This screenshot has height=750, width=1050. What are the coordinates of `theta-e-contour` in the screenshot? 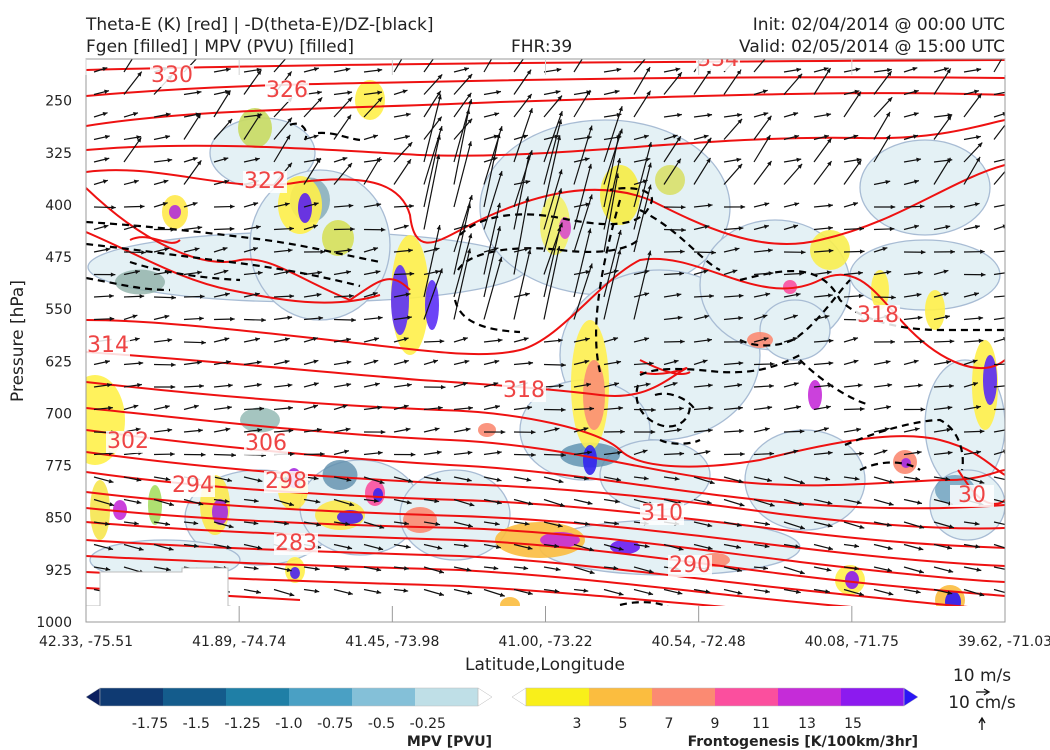 It's located at (545, 204).